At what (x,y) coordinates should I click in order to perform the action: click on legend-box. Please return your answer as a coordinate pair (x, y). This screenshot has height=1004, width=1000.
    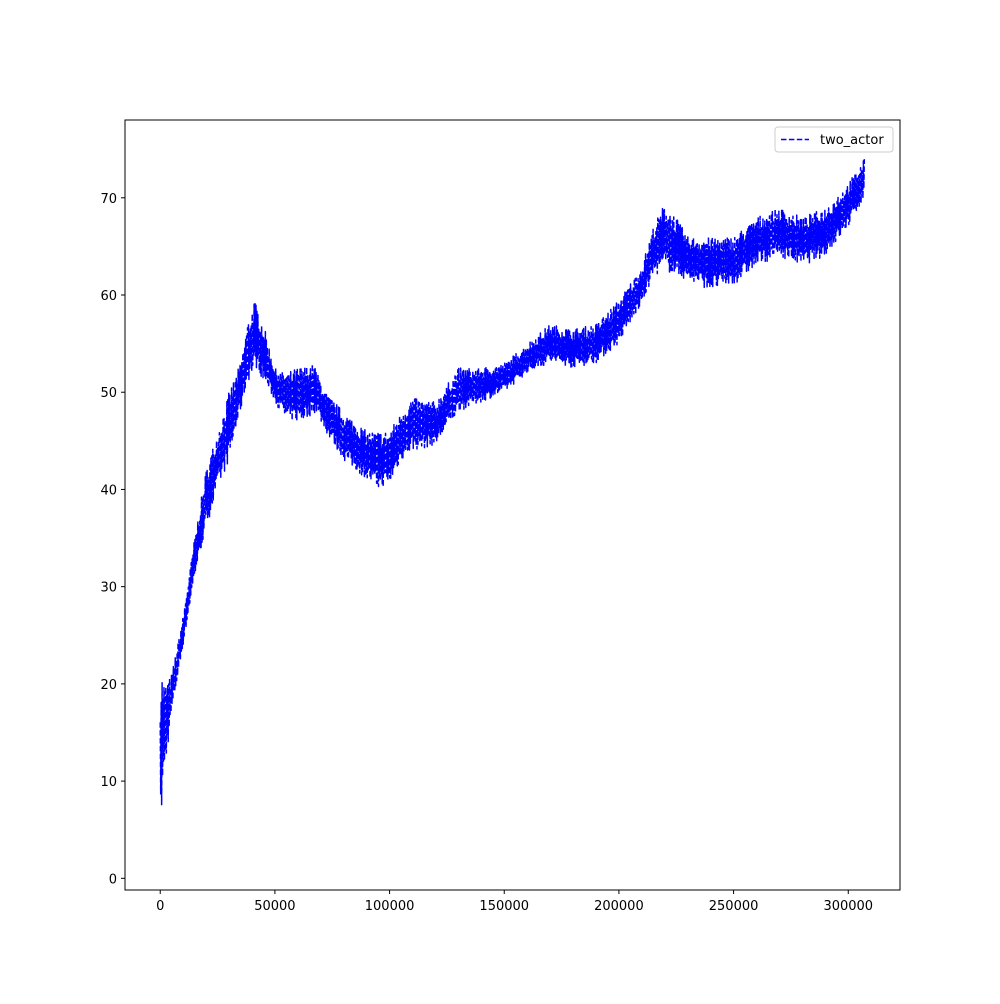
    Looking at the image, I should click on (834, 139).